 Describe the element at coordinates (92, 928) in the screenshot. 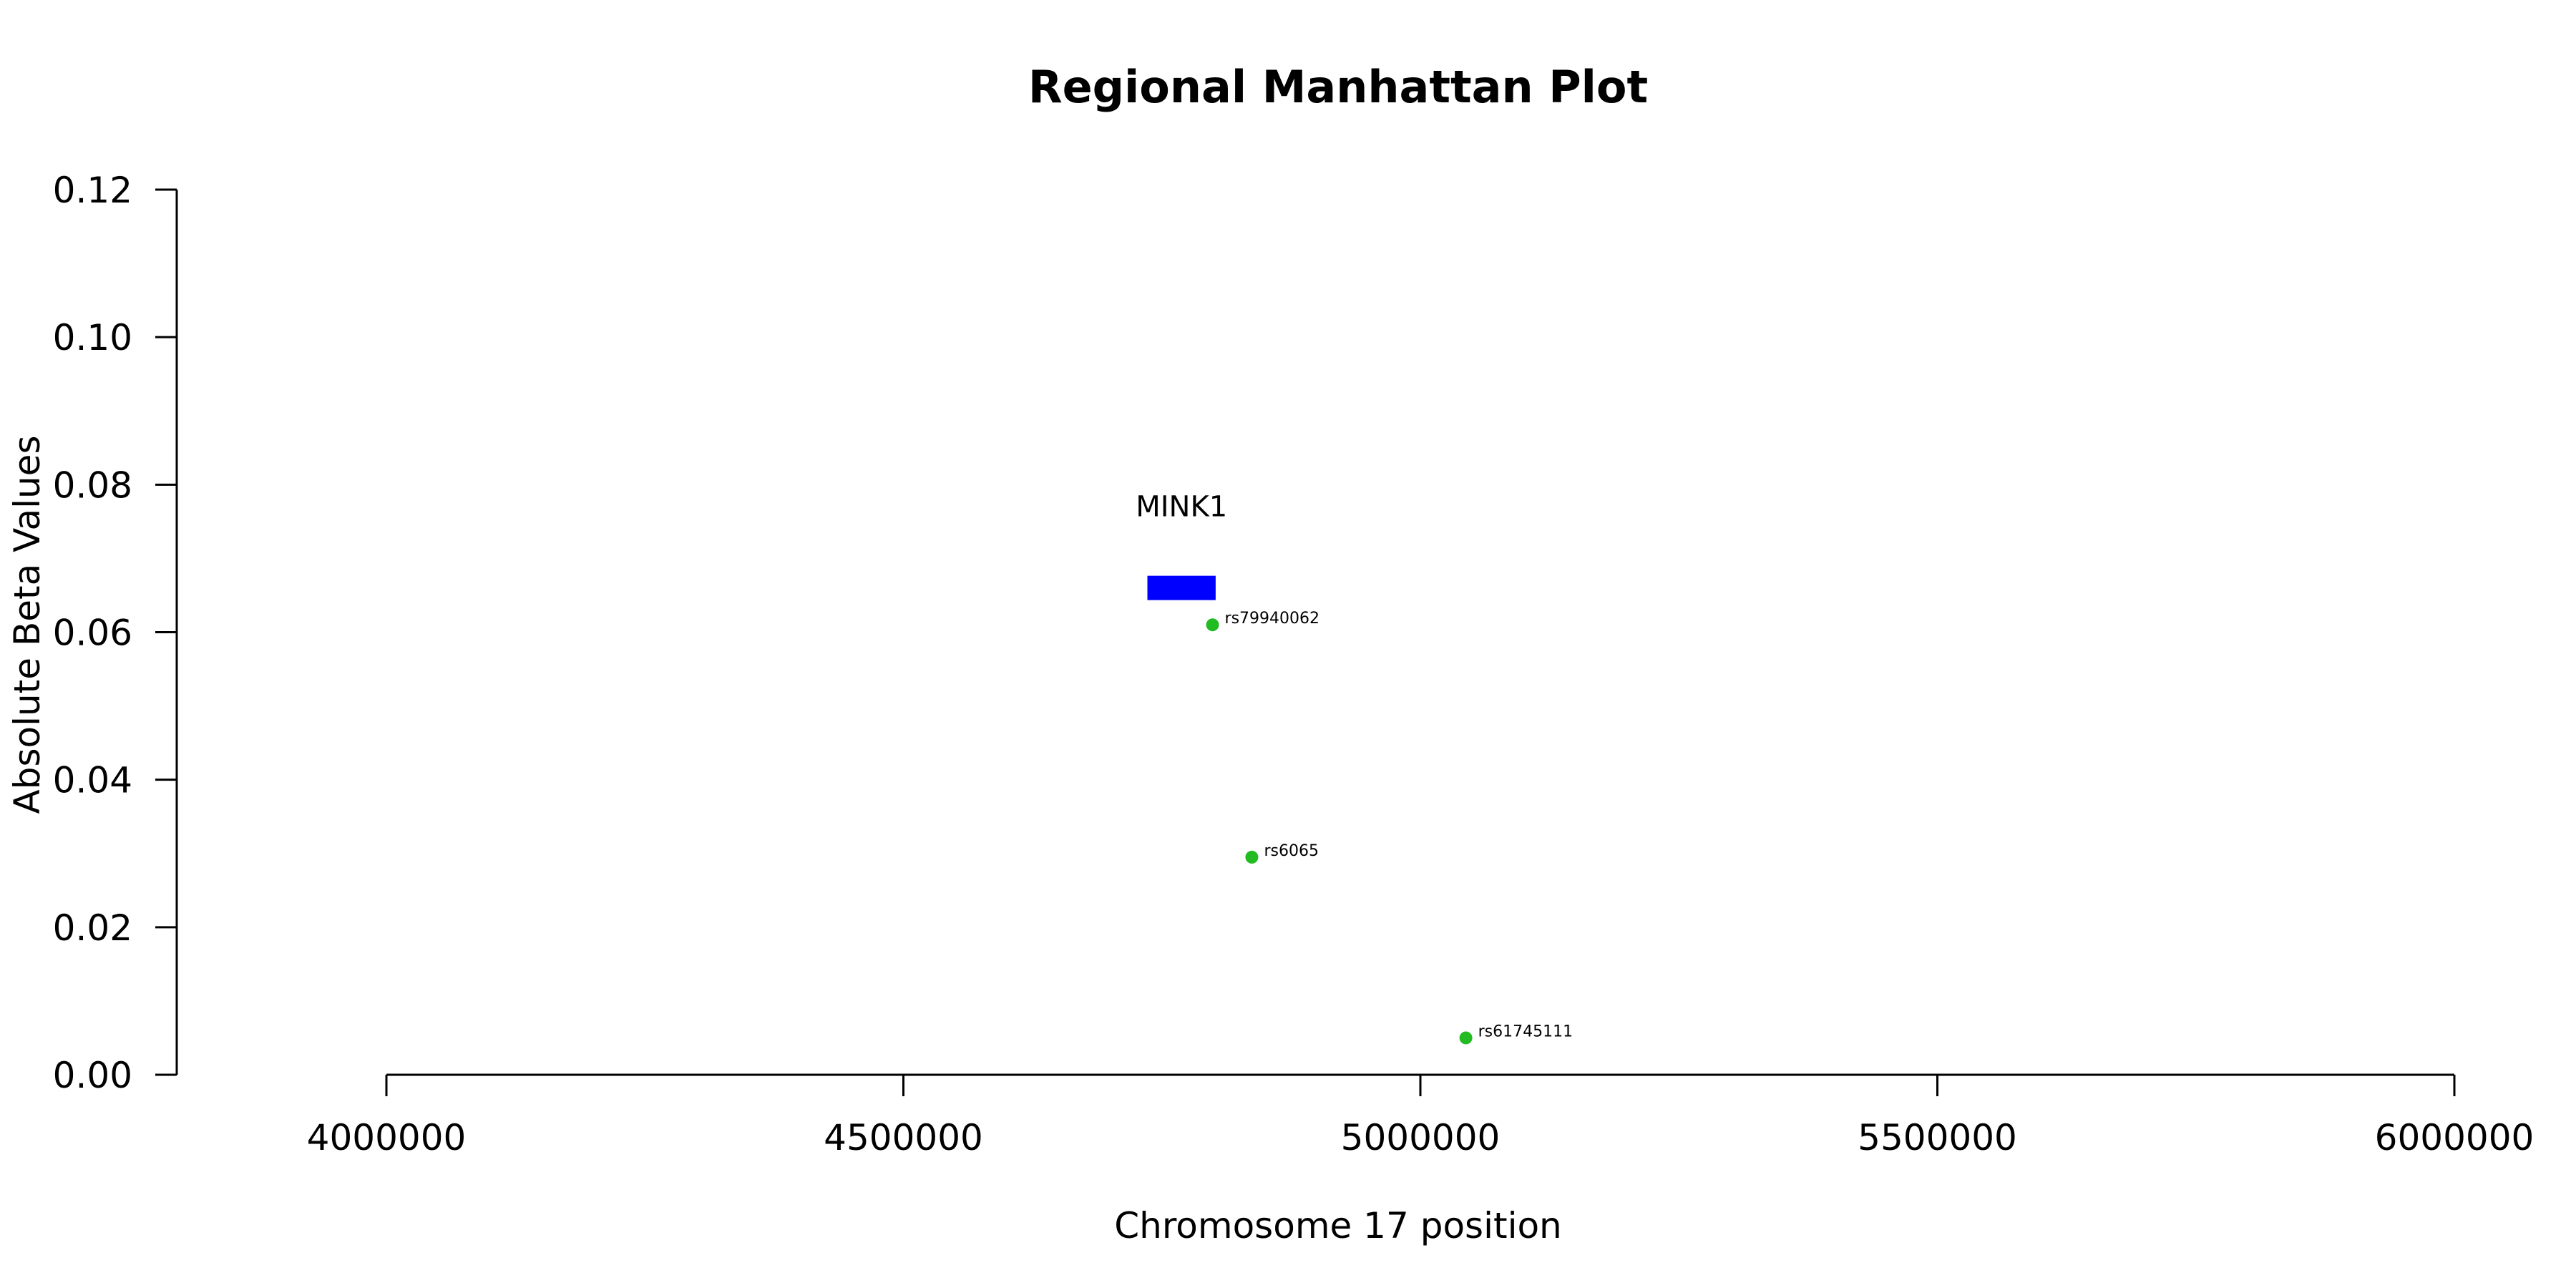

I see `y-tick-label: 0.02` at that location.